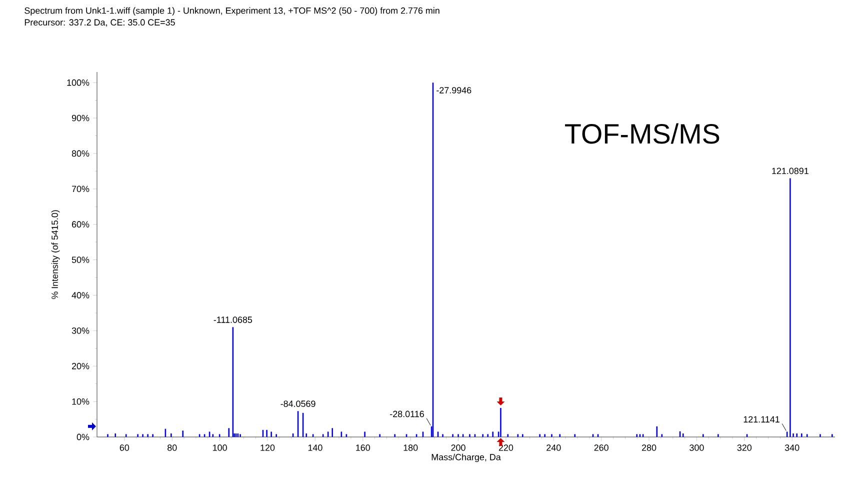  I want to click on x-tick-label: 80, so click(172, 447).